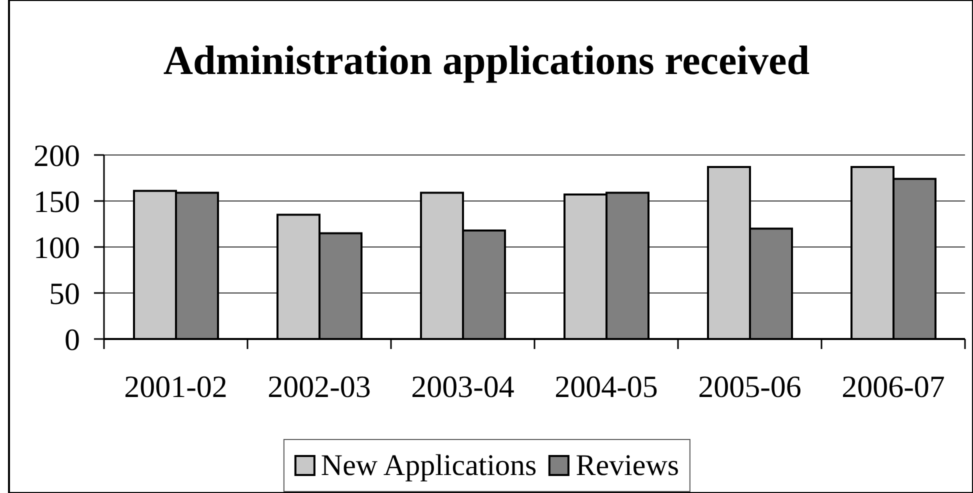 This screenshot has width=973, height=493. I want to click on x-tick-label: 2006-07, so click(893, 386).